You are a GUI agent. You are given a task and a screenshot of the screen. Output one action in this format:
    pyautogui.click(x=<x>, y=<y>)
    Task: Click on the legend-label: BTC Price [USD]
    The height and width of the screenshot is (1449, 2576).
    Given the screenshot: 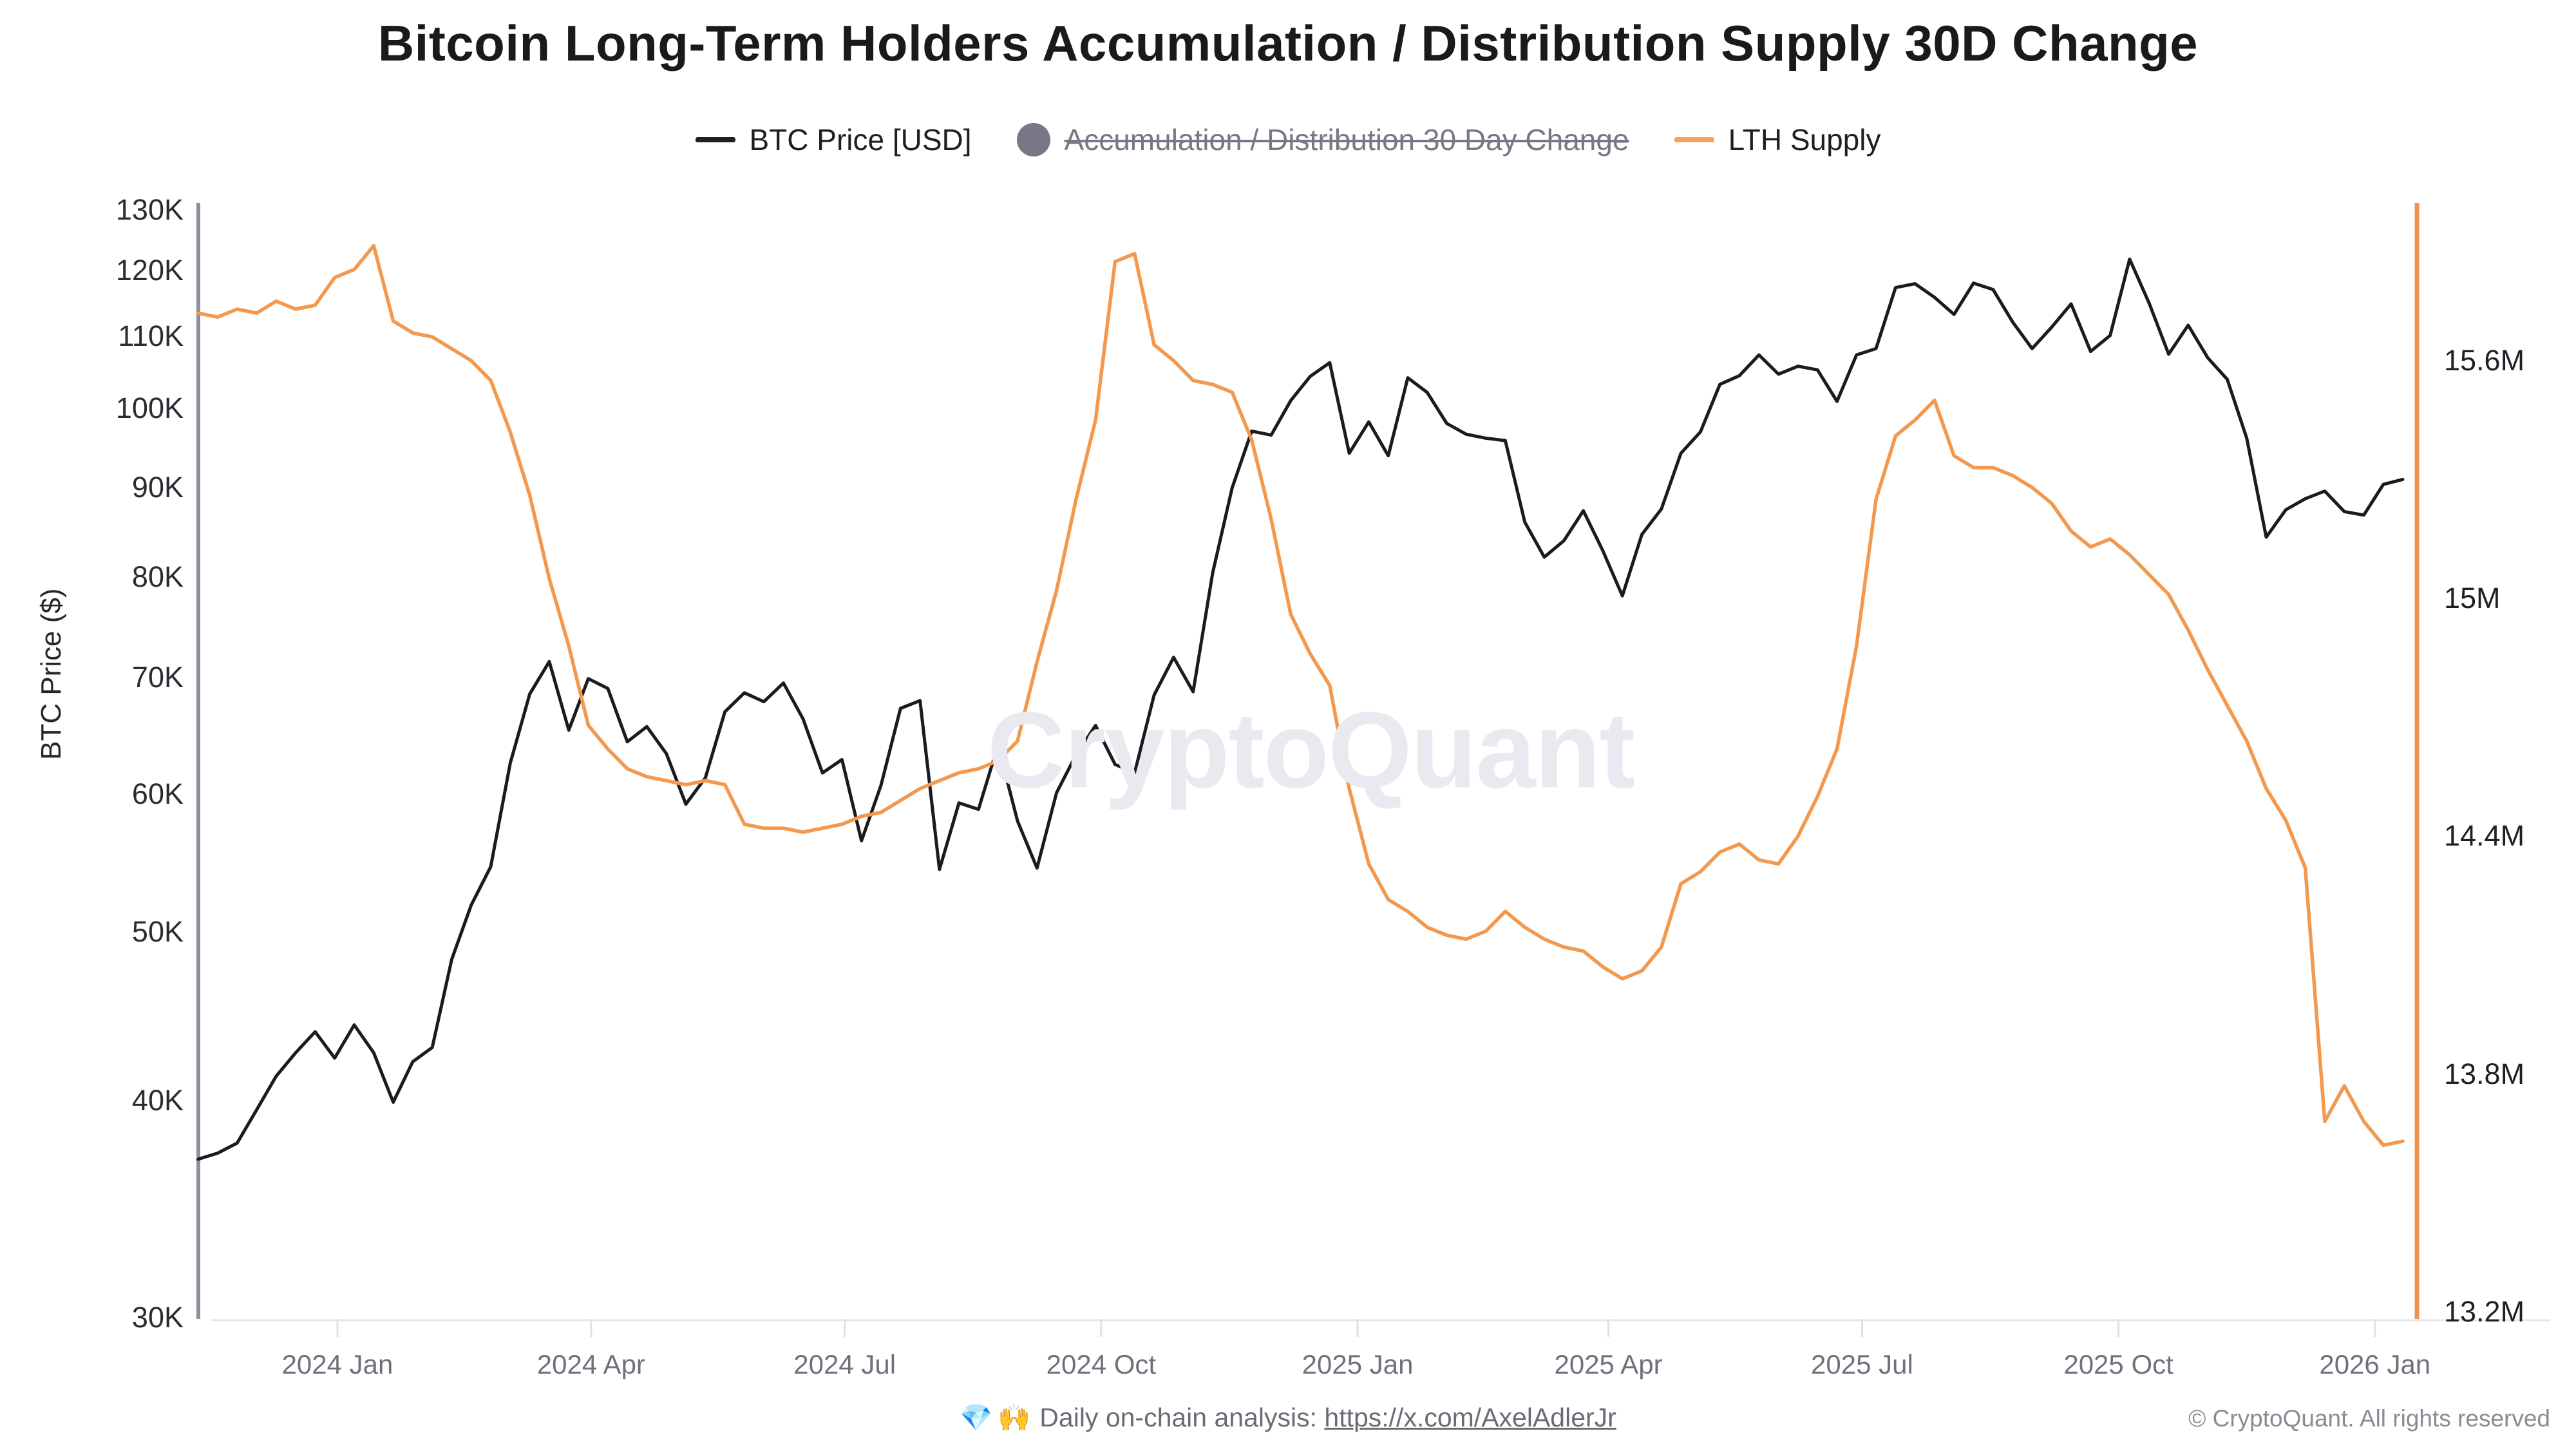 What is the action you would take?
    pyautogui.click(x=860, y=139)
    